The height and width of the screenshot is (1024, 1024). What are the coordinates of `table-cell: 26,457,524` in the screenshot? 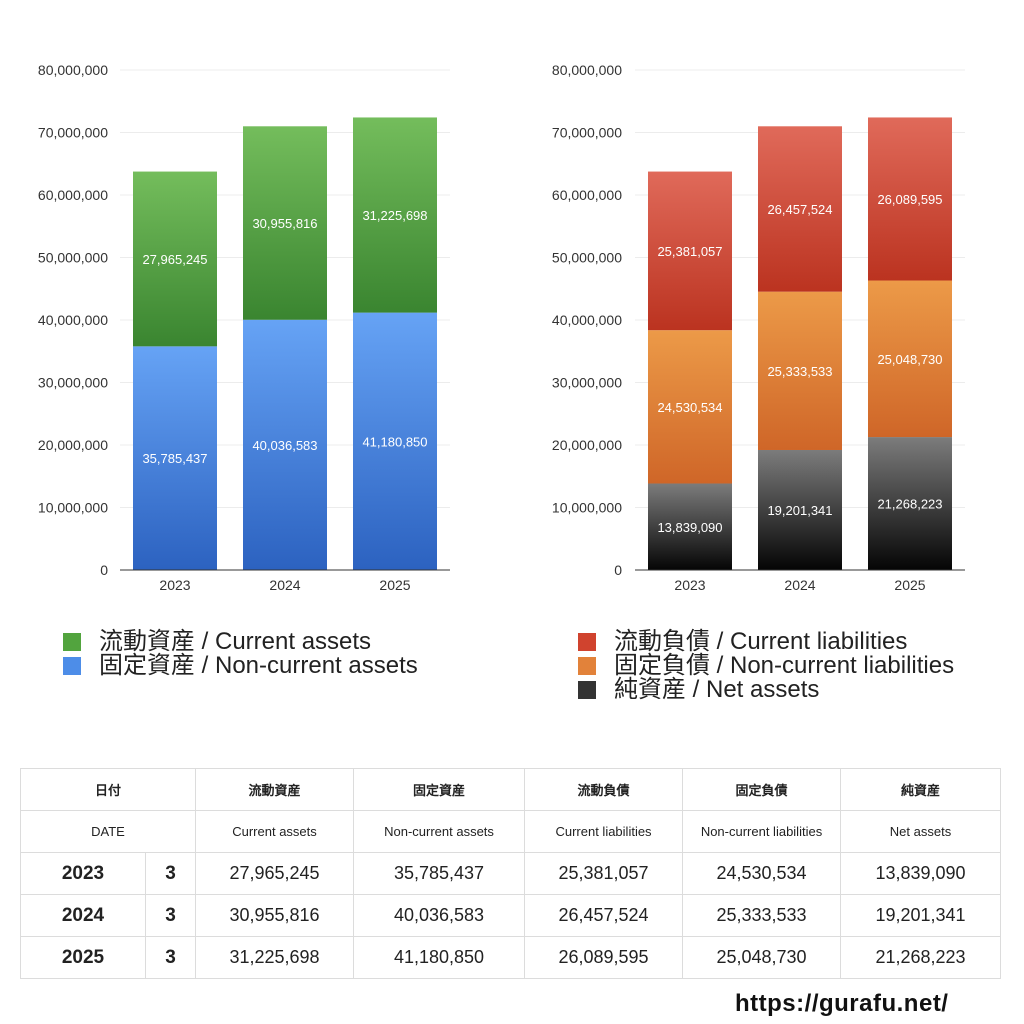 It's located at (604, 915).